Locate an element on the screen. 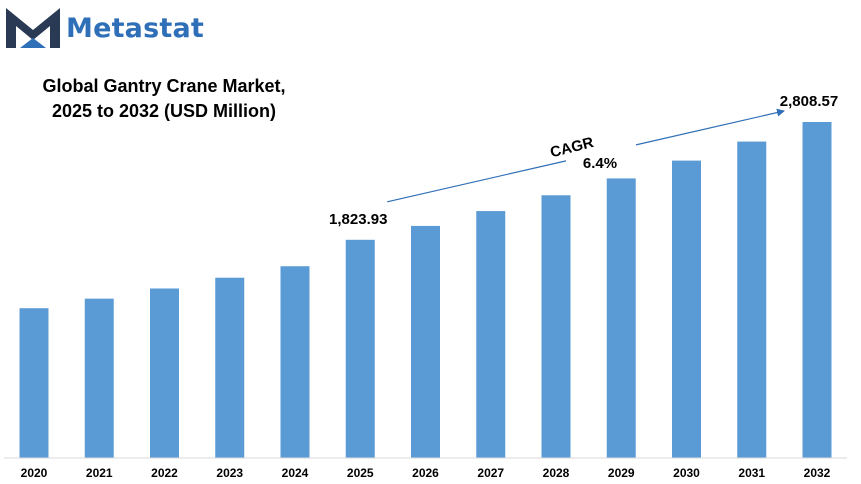 The width and height of the screenshot is (861, 484). bar-2024 is located at coordinates (295, 362).